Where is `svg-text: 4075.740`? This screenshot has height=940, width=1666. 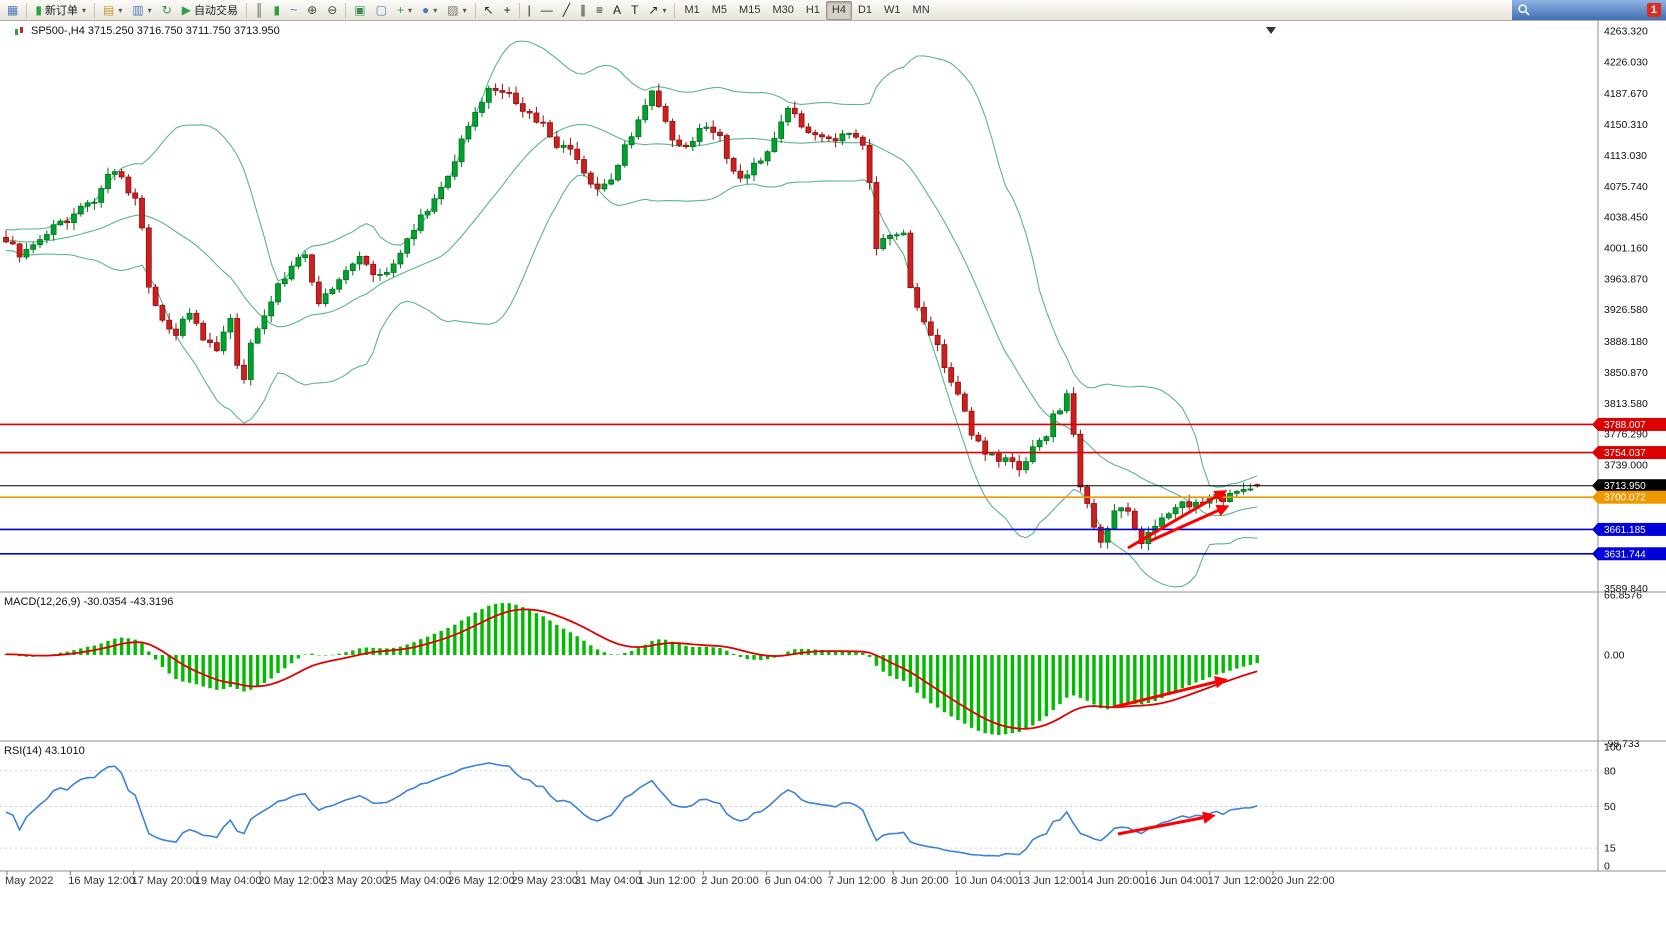 svg-text: 4075.740 is located at coordinates (1626, 187).